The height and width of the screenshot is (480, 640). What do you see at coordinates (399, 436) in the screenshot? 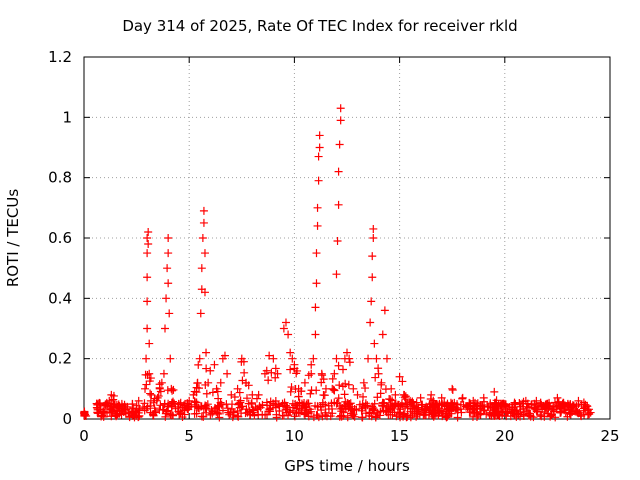
I see `x-tick-label: 15` at bounding box center [399, 436].